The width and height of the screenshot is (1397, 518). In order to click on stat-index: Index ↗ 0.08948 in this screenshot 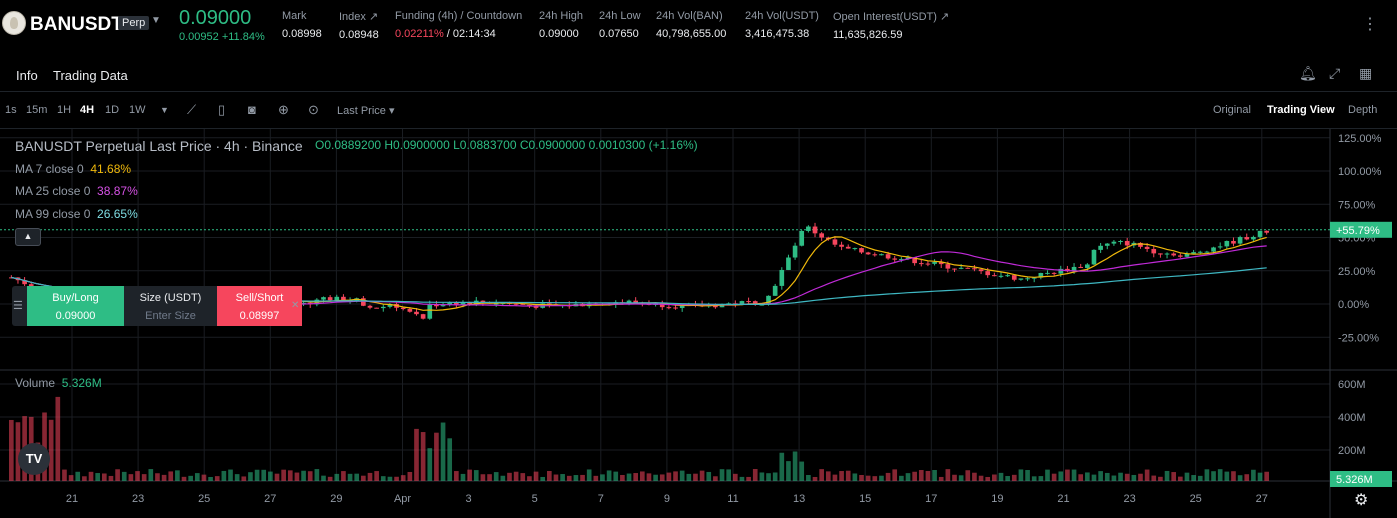, I will do `click(359, 26)`.